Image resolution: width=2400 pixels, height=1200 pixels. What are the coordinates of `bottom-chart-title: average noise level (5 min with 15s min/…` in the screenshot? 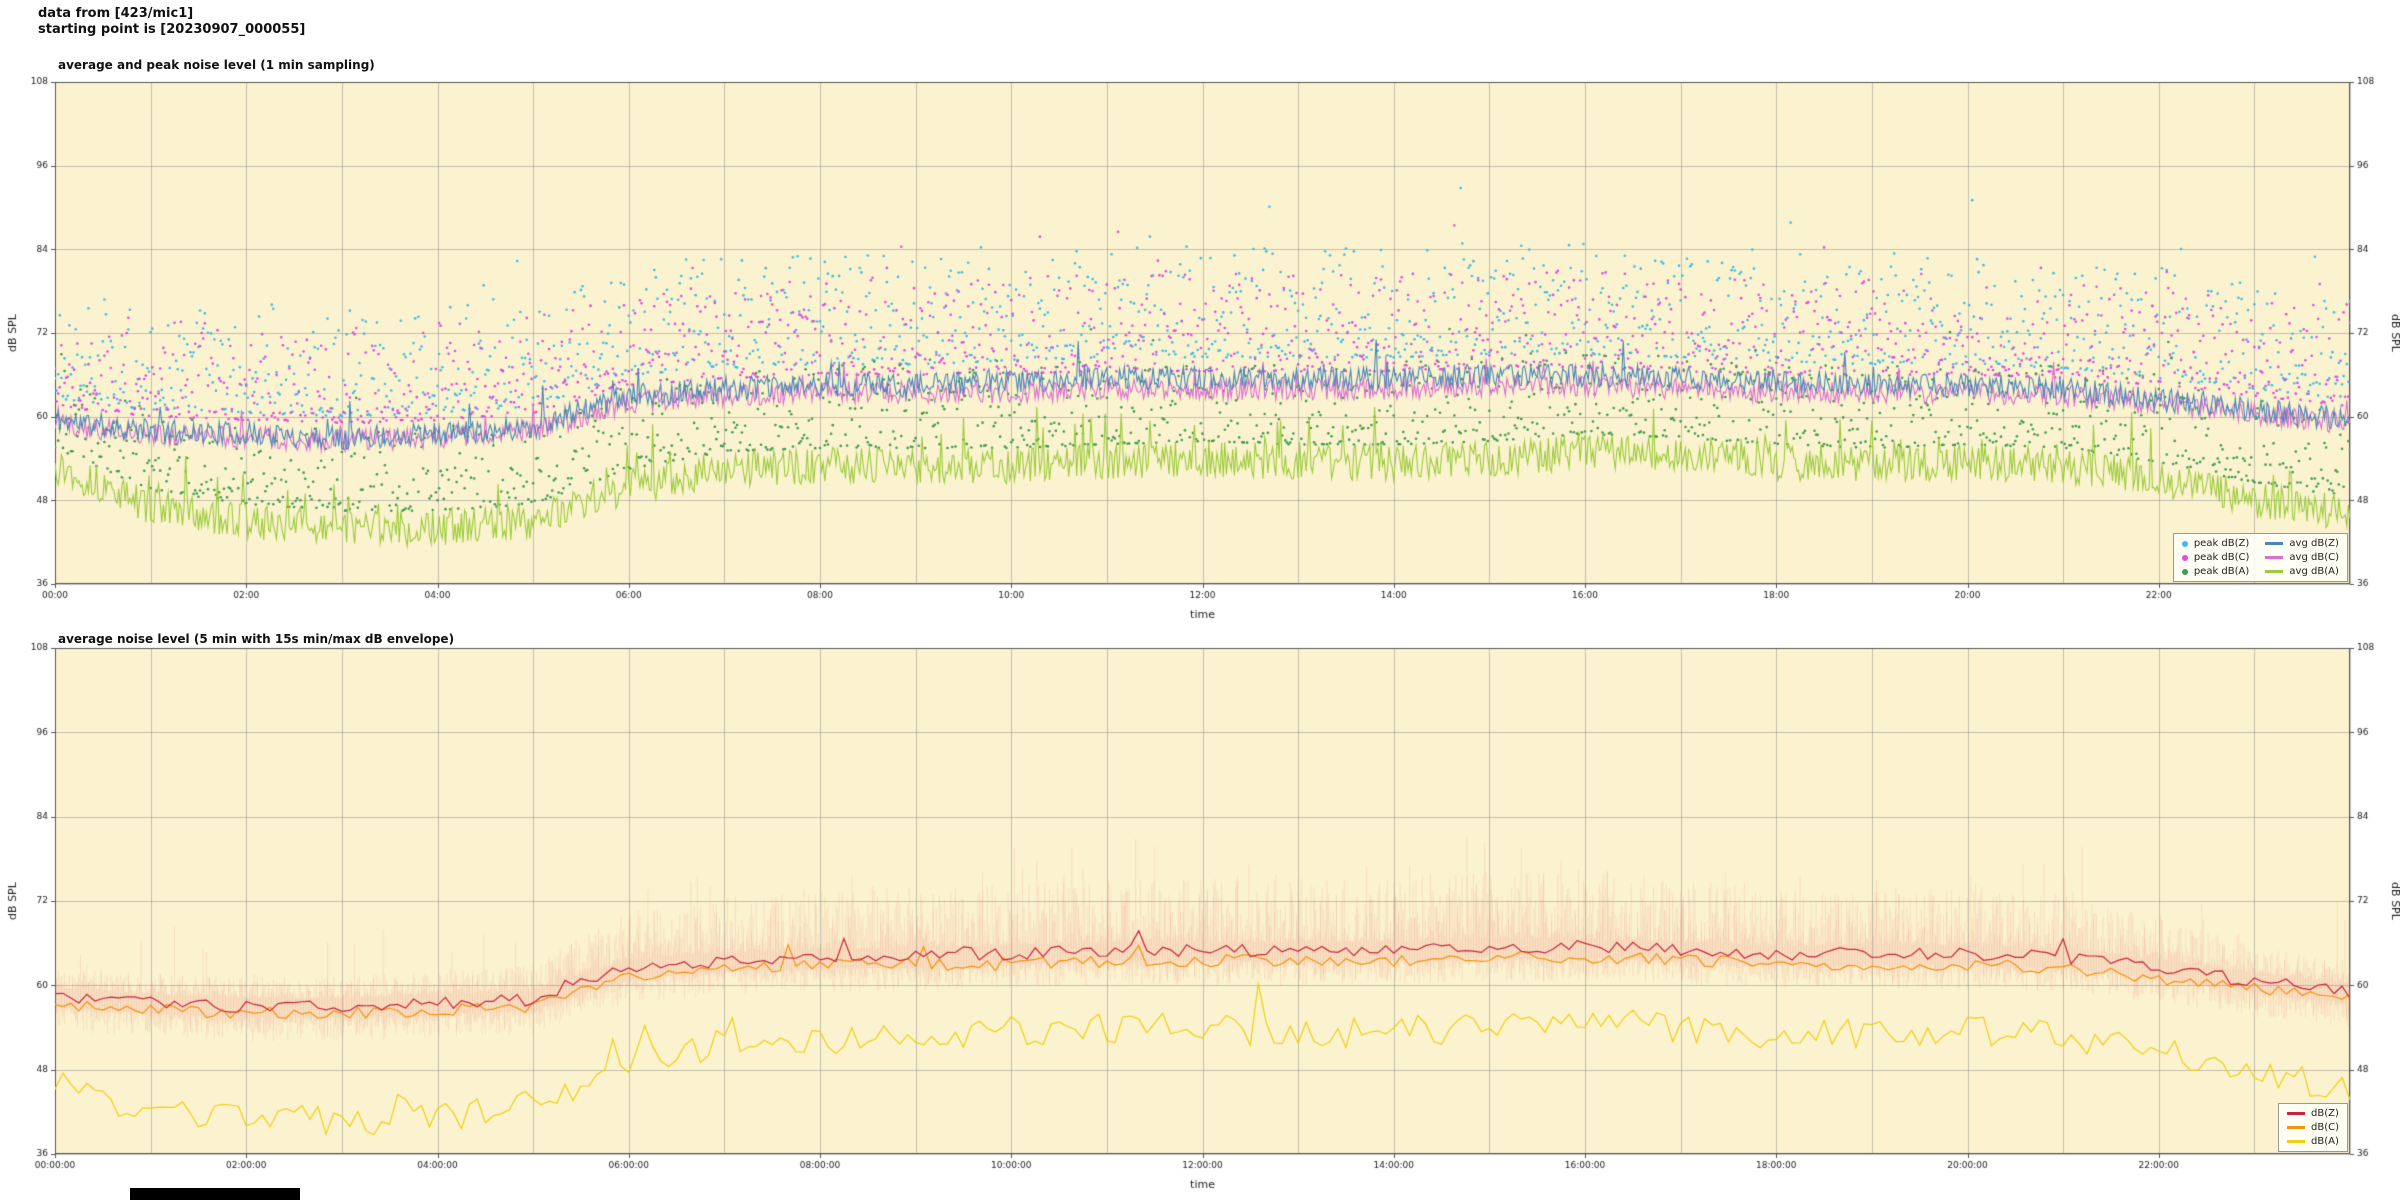 It's located at (256, 639).